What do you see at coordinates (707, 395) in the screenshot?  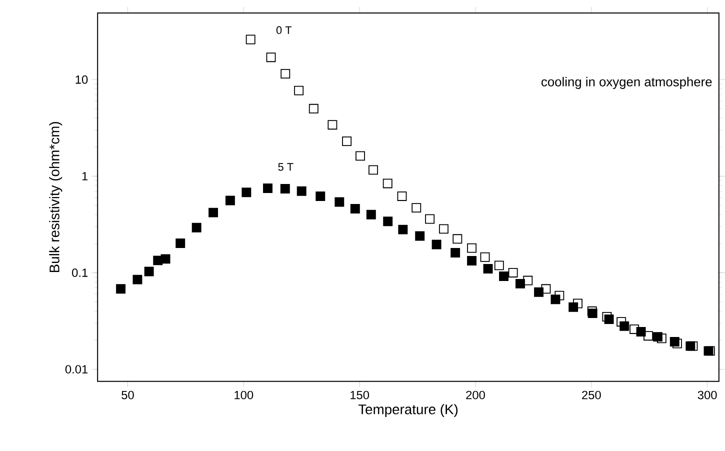 I see `x-tick-label: 300` at bounding box center [707, 395].